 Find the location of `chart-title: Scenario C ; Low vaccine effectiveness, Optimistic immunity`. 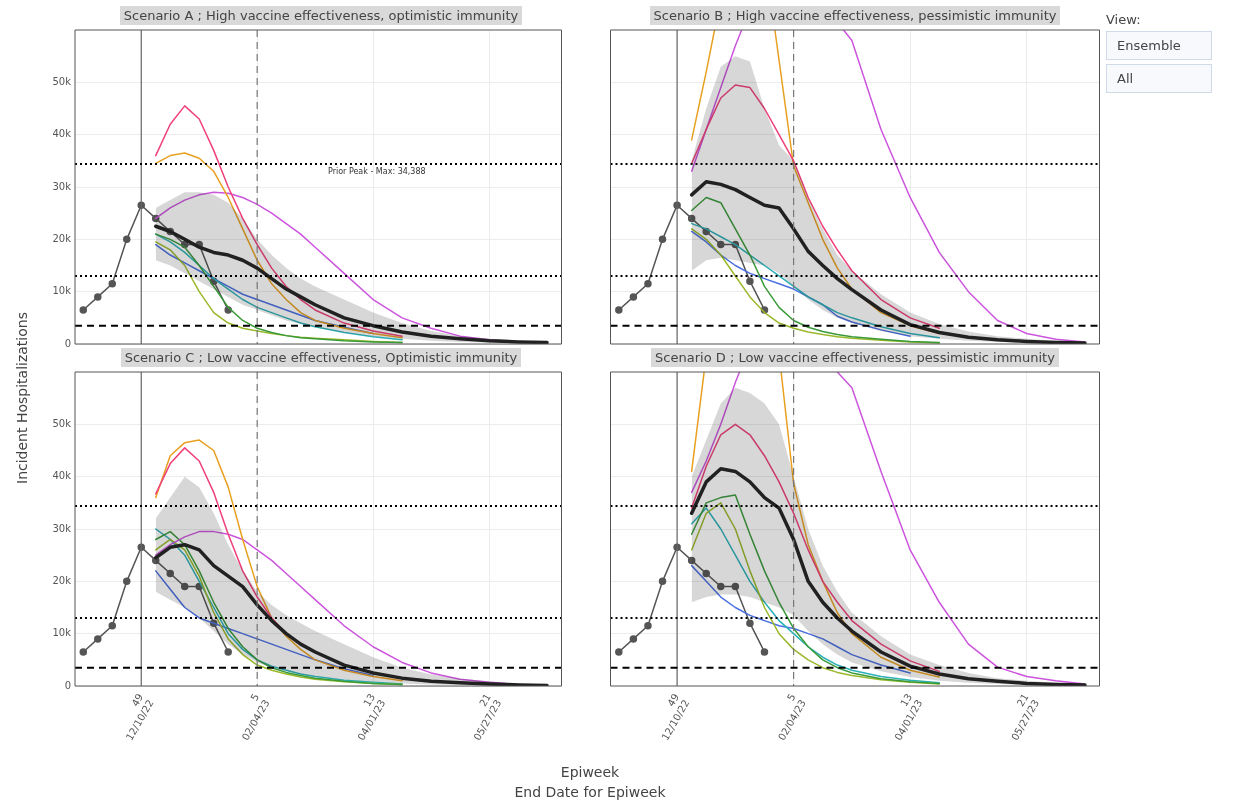

chart-title: Scenario C ; Low vaccine effectiveness, Optimistic immunity is located at coordinates (321, 357).